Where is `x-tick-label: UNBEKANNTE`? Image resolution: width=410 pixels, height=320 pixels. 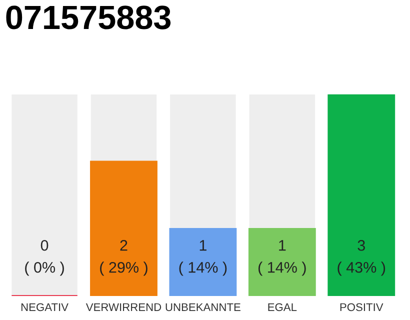 x-tick-label: UNBEKANNTE is located at coordinates (203, 307).